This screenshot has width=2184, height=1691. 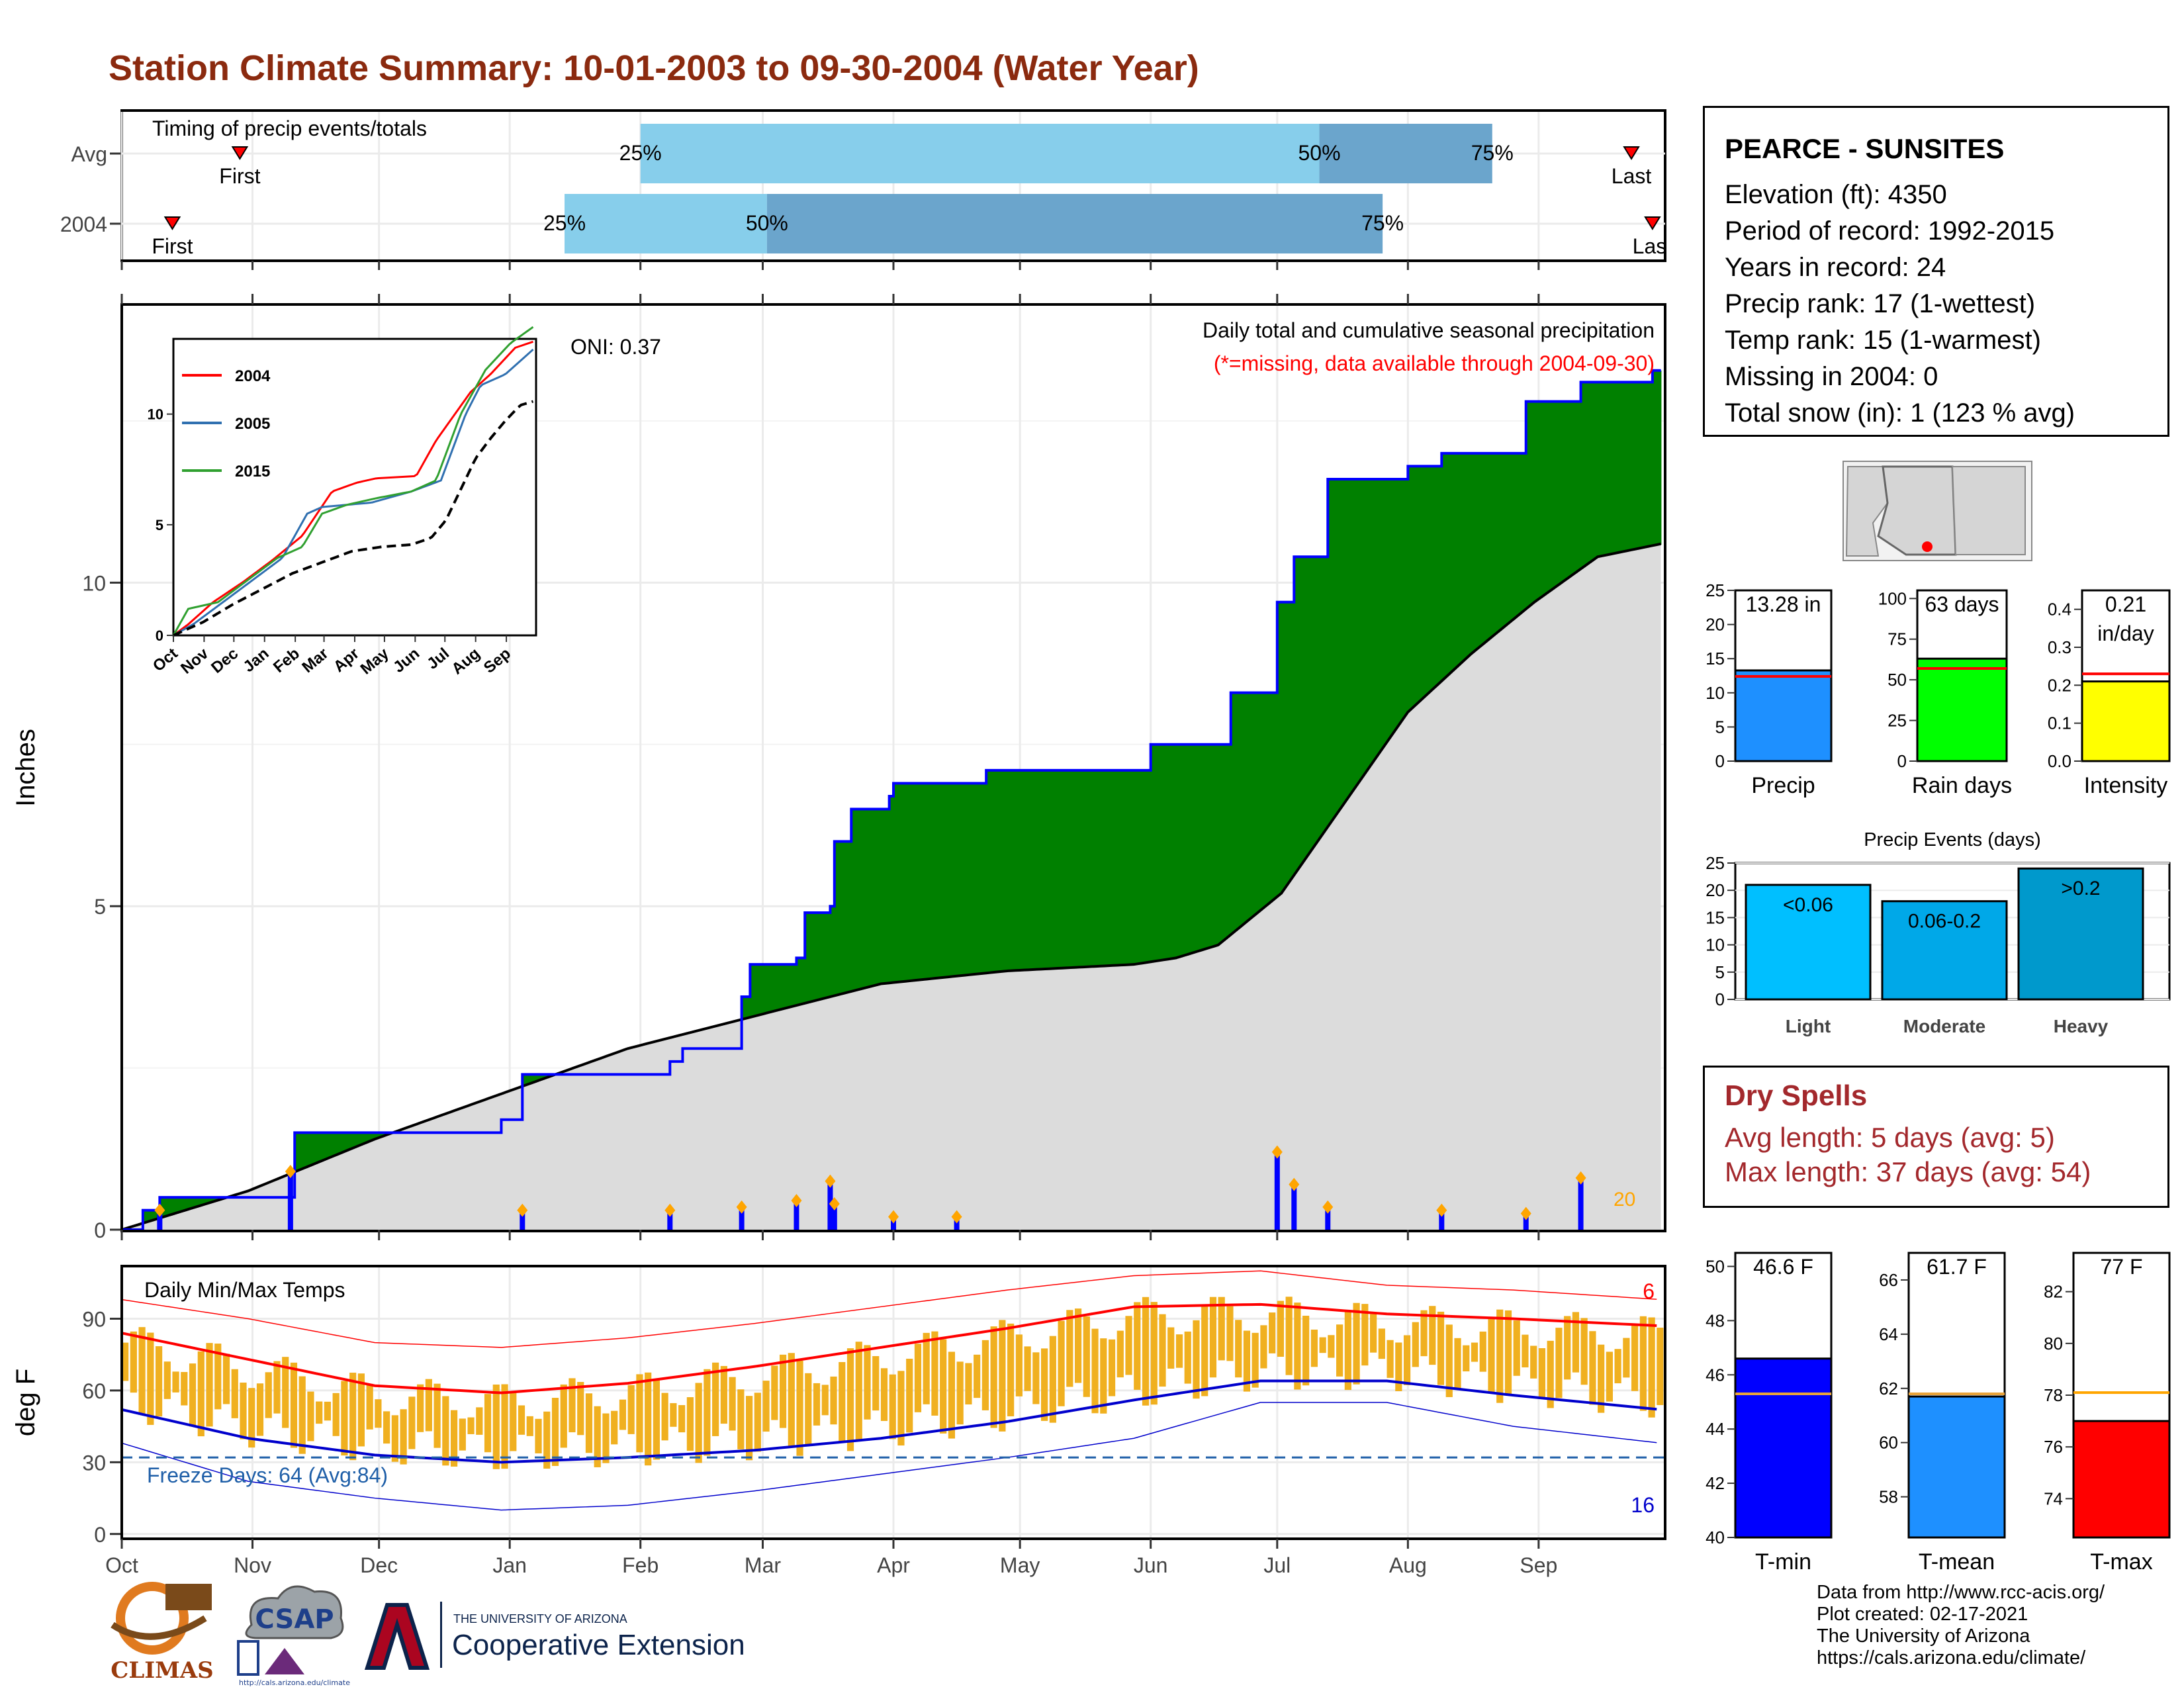 What do you see at coordinates (1408, 1565) in the screenshot?
I see `month-tick-label: Aug` at bounding box center [1408, 1565].